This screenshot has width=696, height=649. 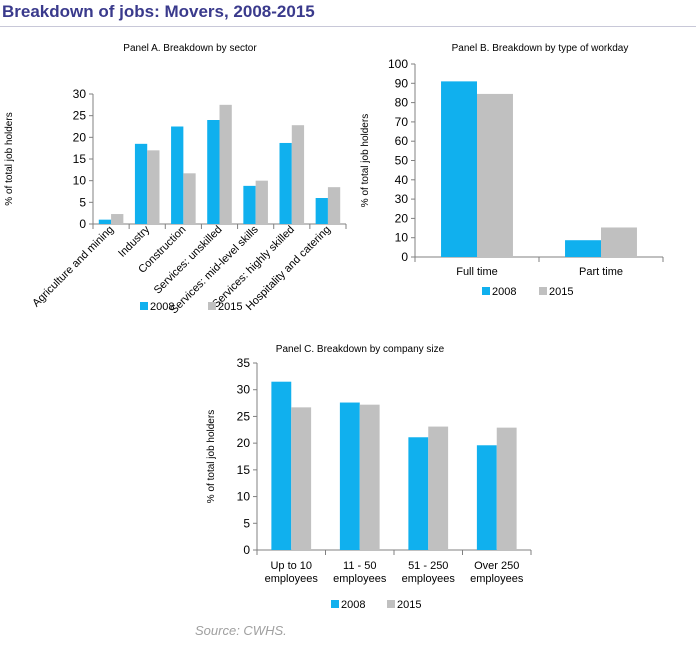 What do you see at coordinates (601, 272) in the screenshot?
I see `x-category-label: Part time` at bounding box center [601, 272].